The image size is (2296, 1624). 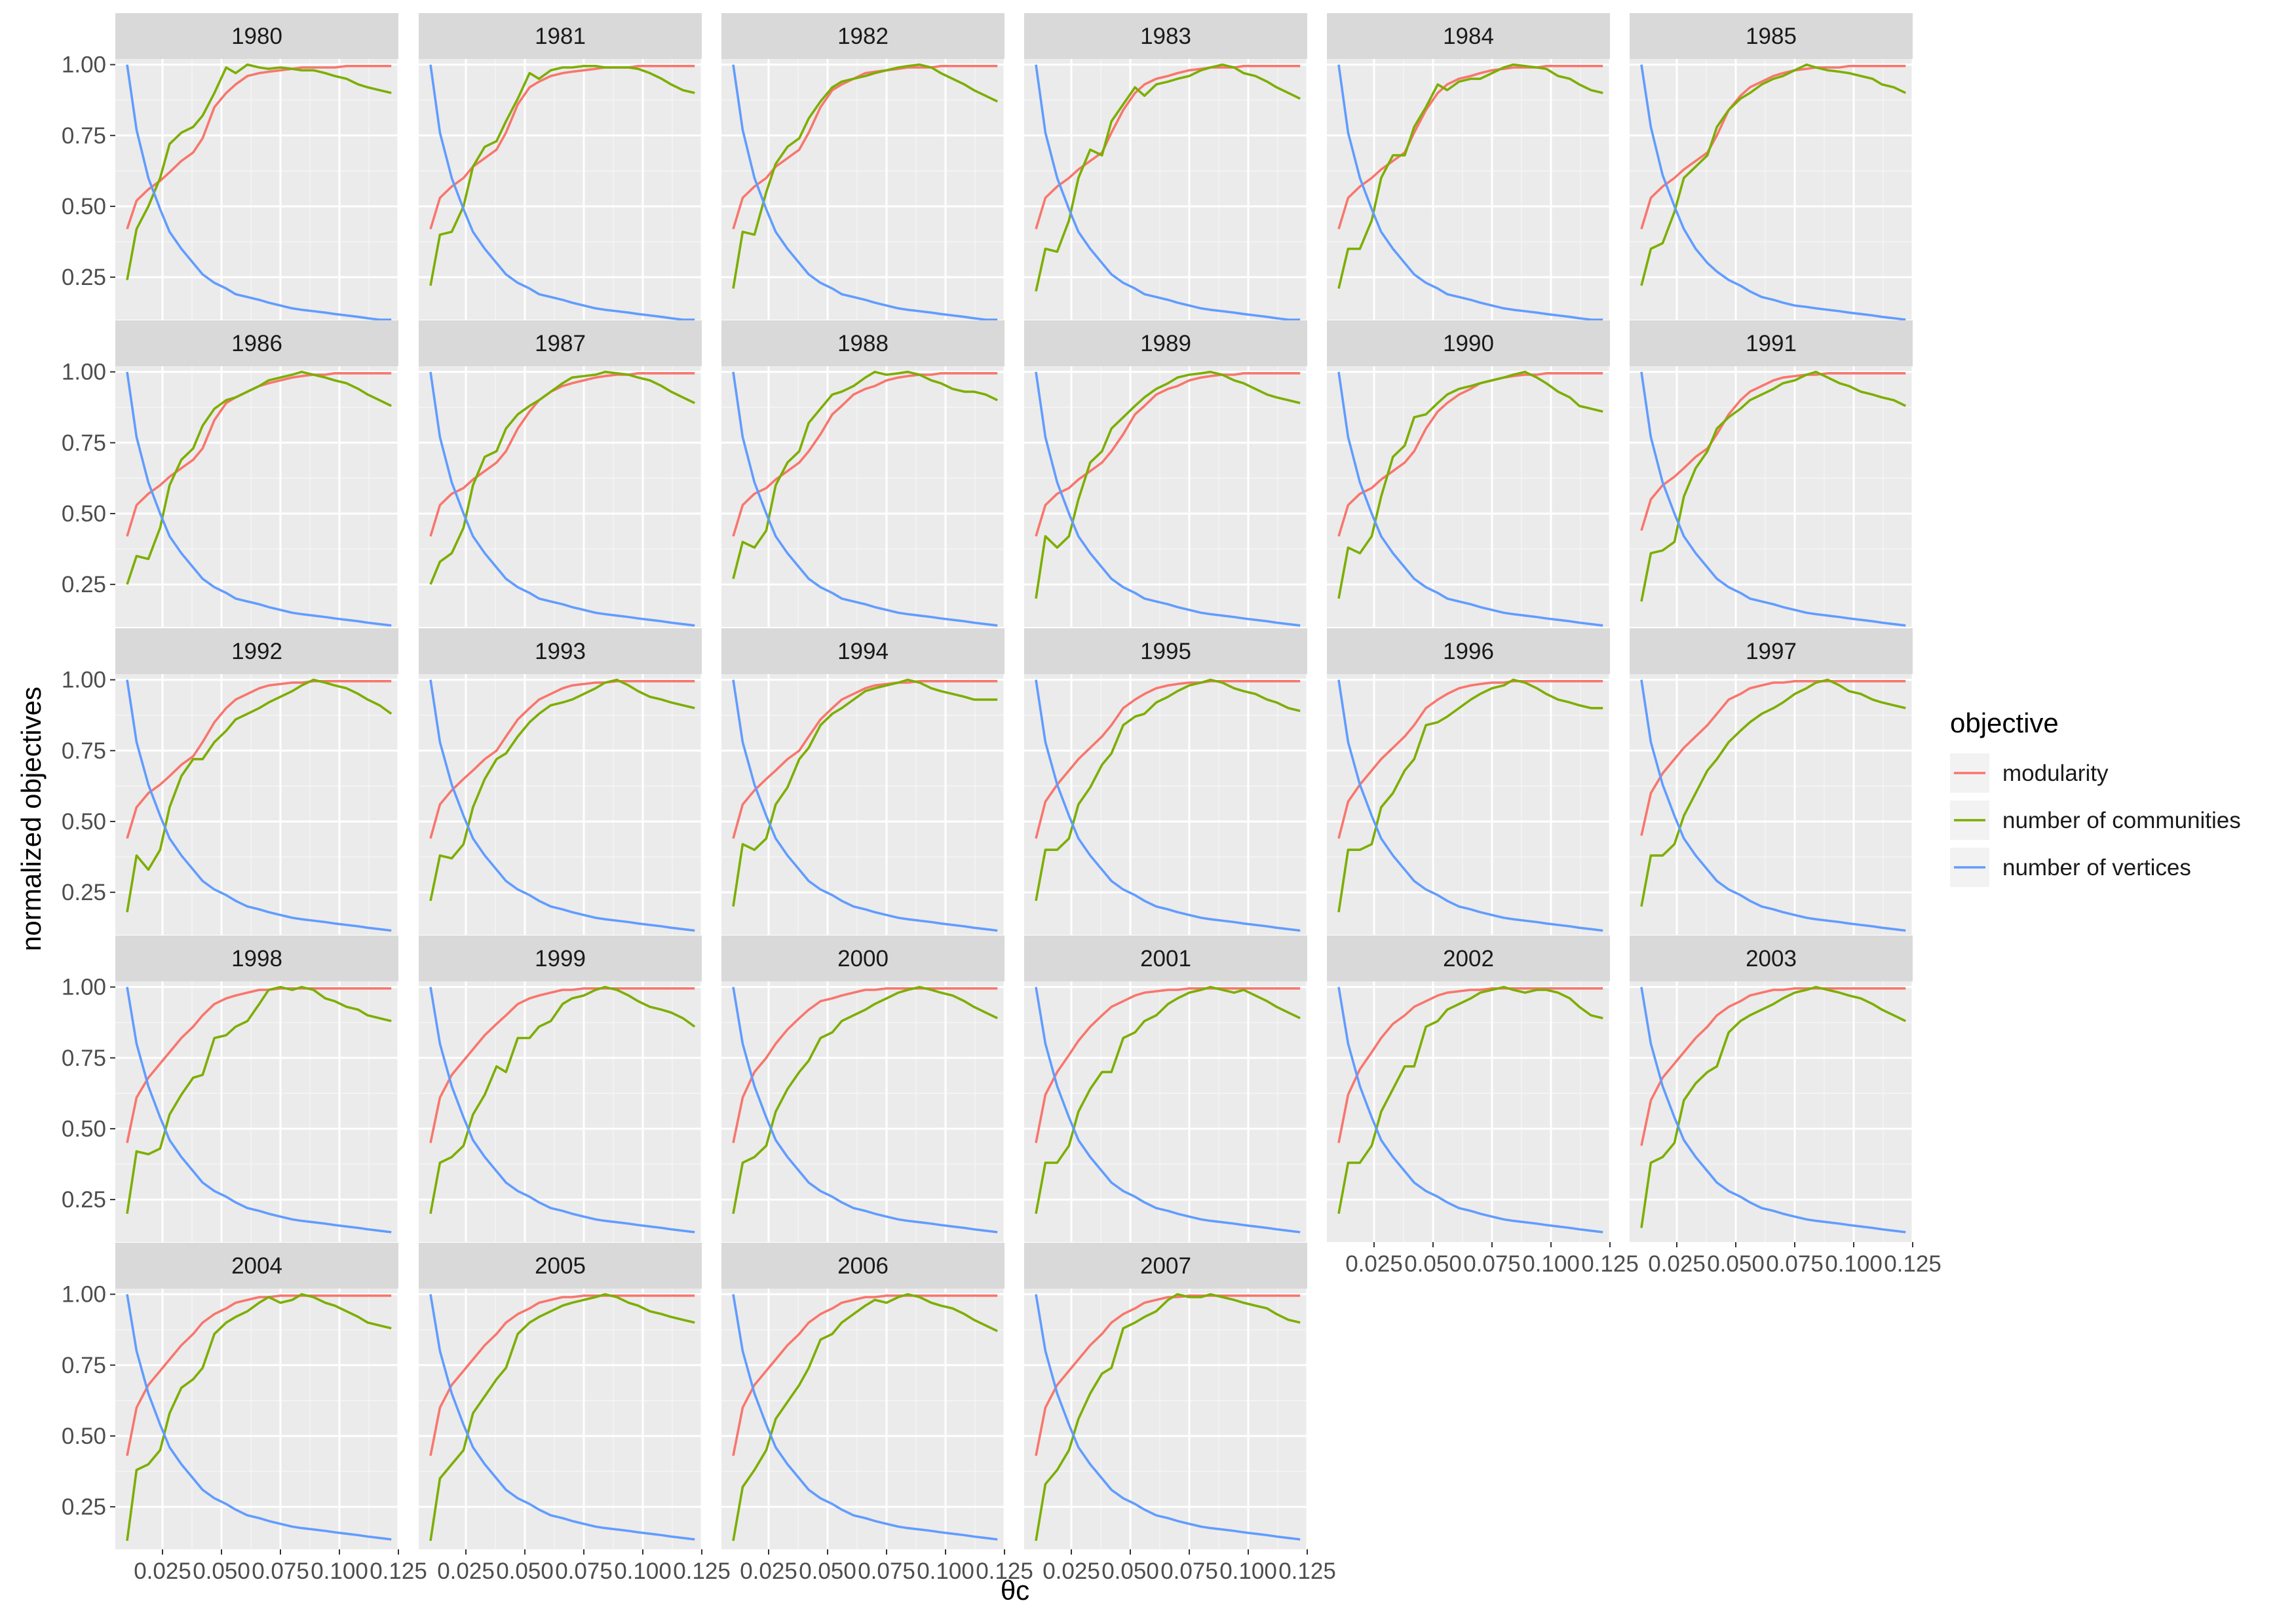 I want to click on facet-panel-1988: 1988, so click(x=862, y=473).